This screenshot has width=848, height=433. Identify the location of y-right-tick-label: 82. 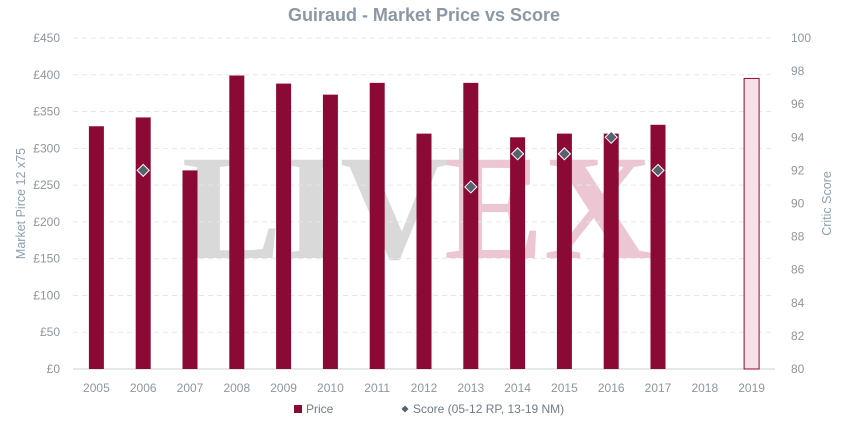
(798, 336).